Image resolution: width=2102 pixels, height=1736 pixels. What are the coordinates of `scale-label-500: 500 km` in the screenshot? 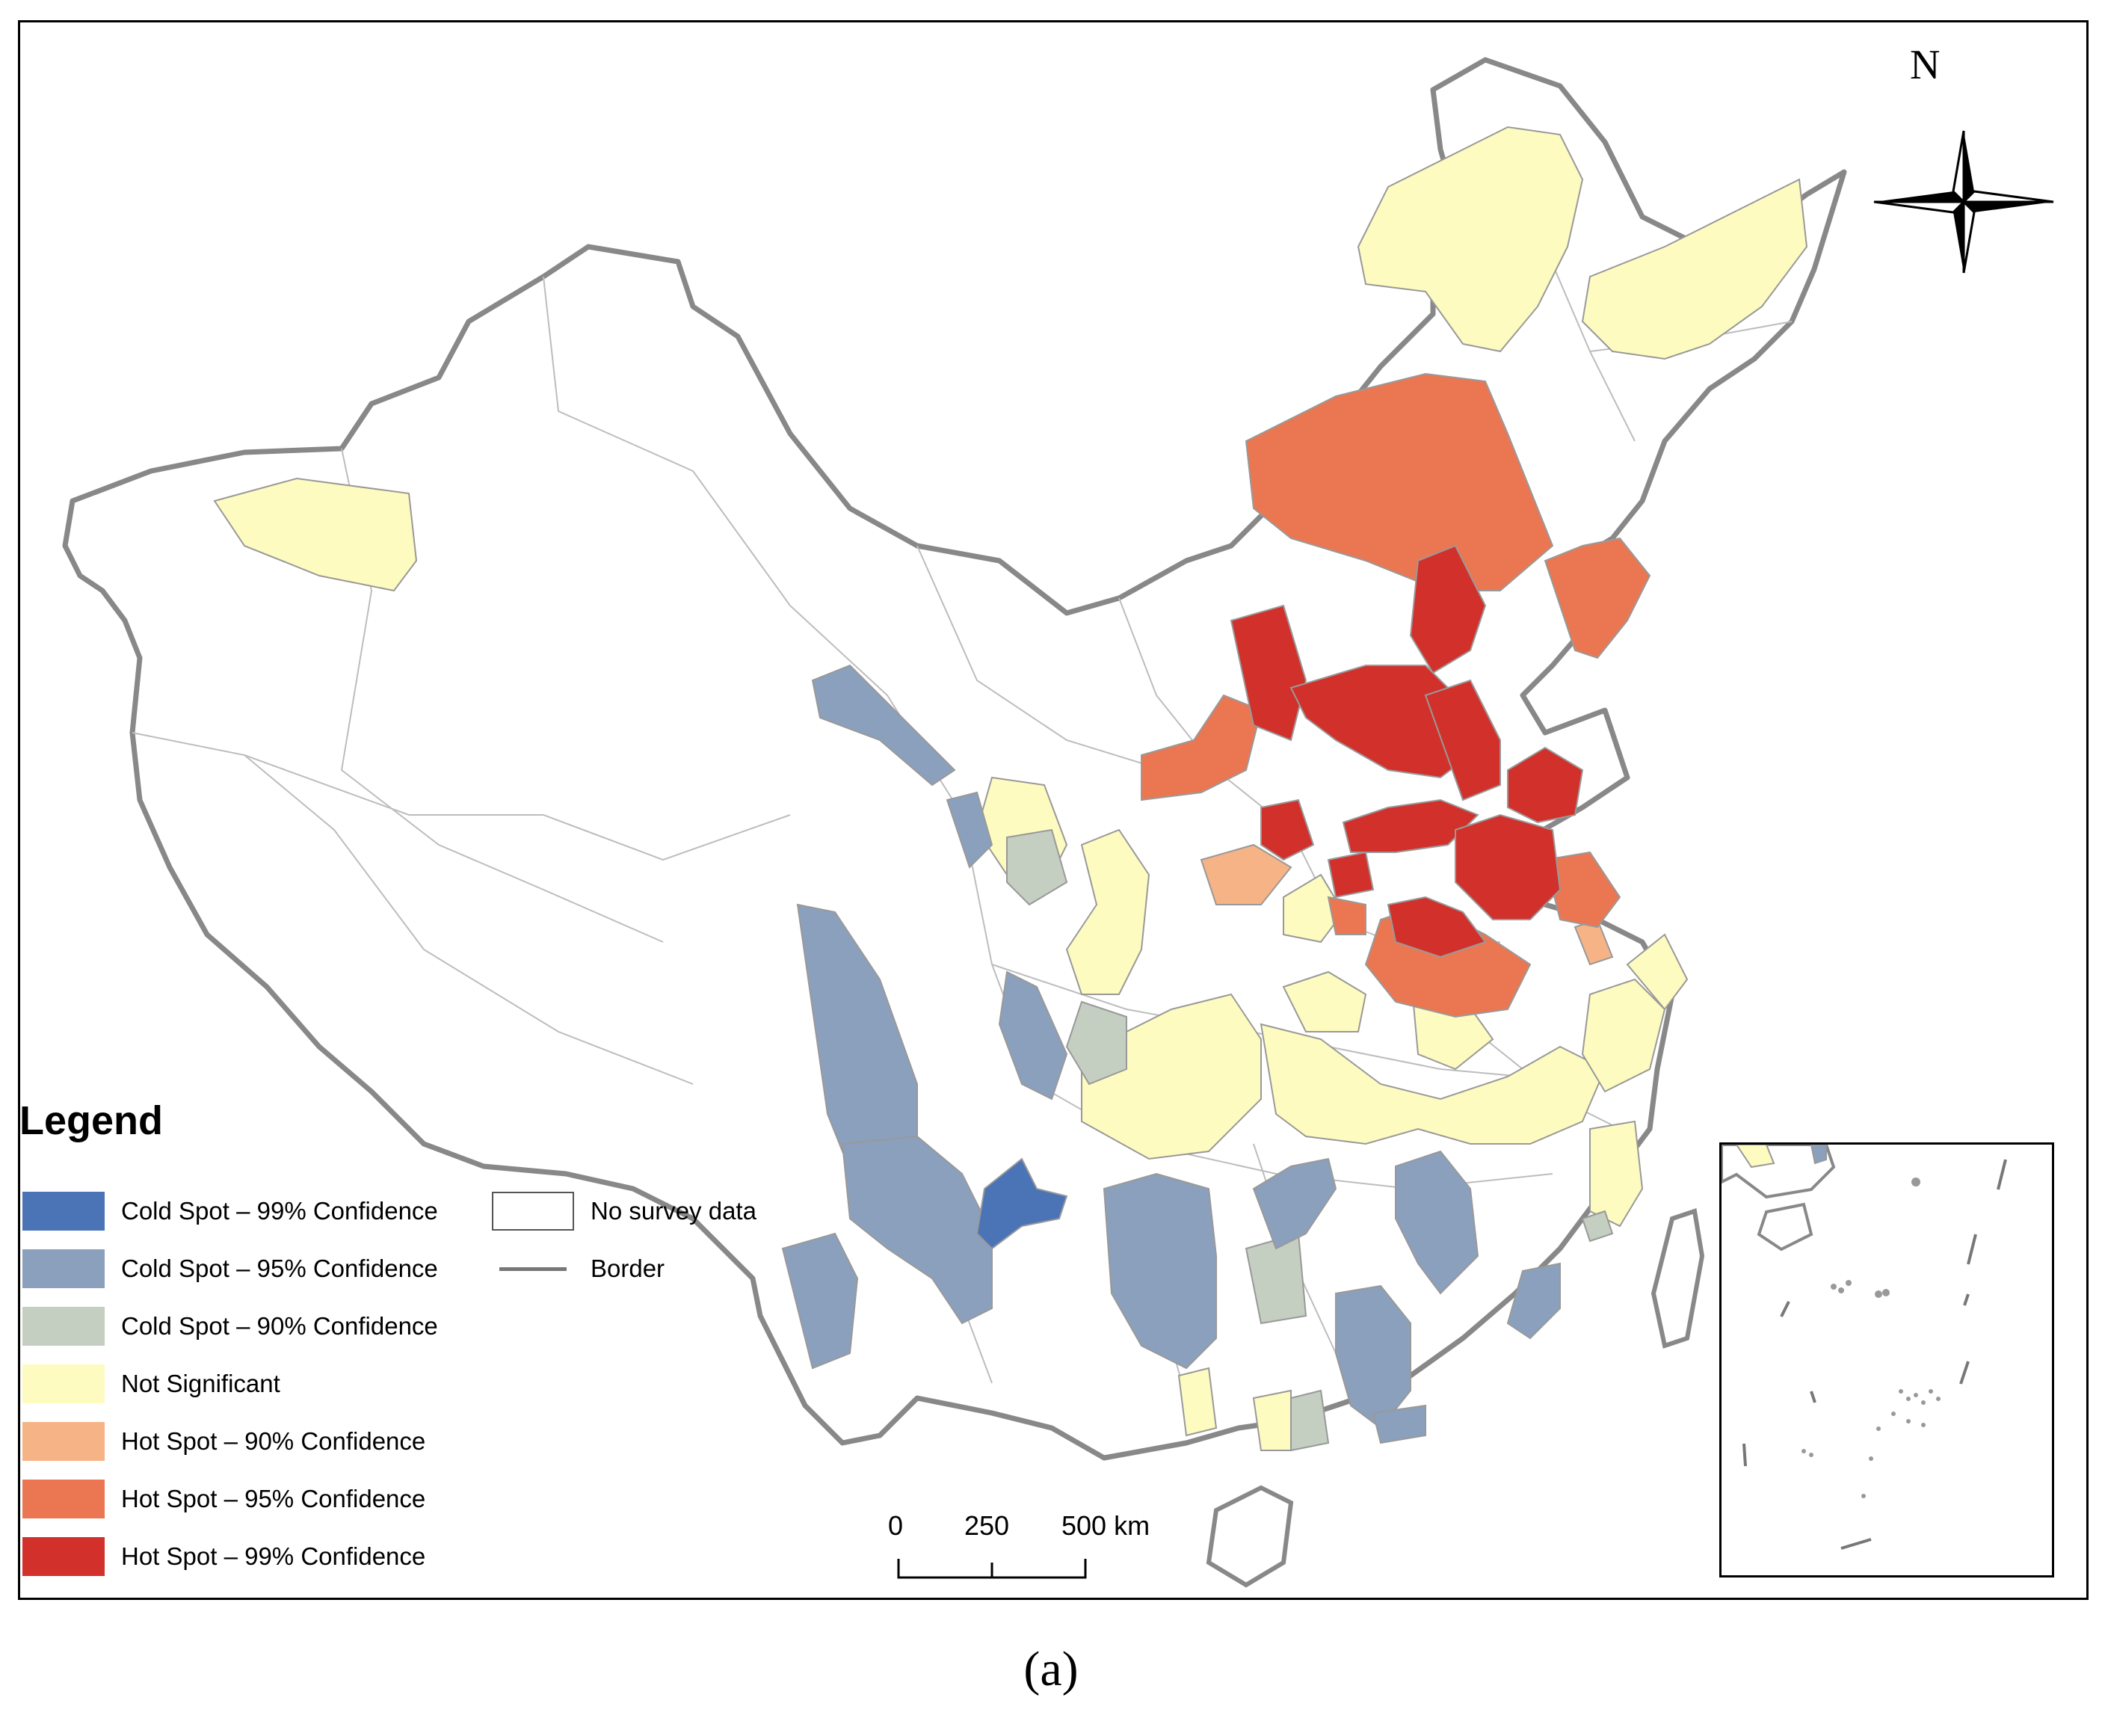 It's located at (1105, 1525).